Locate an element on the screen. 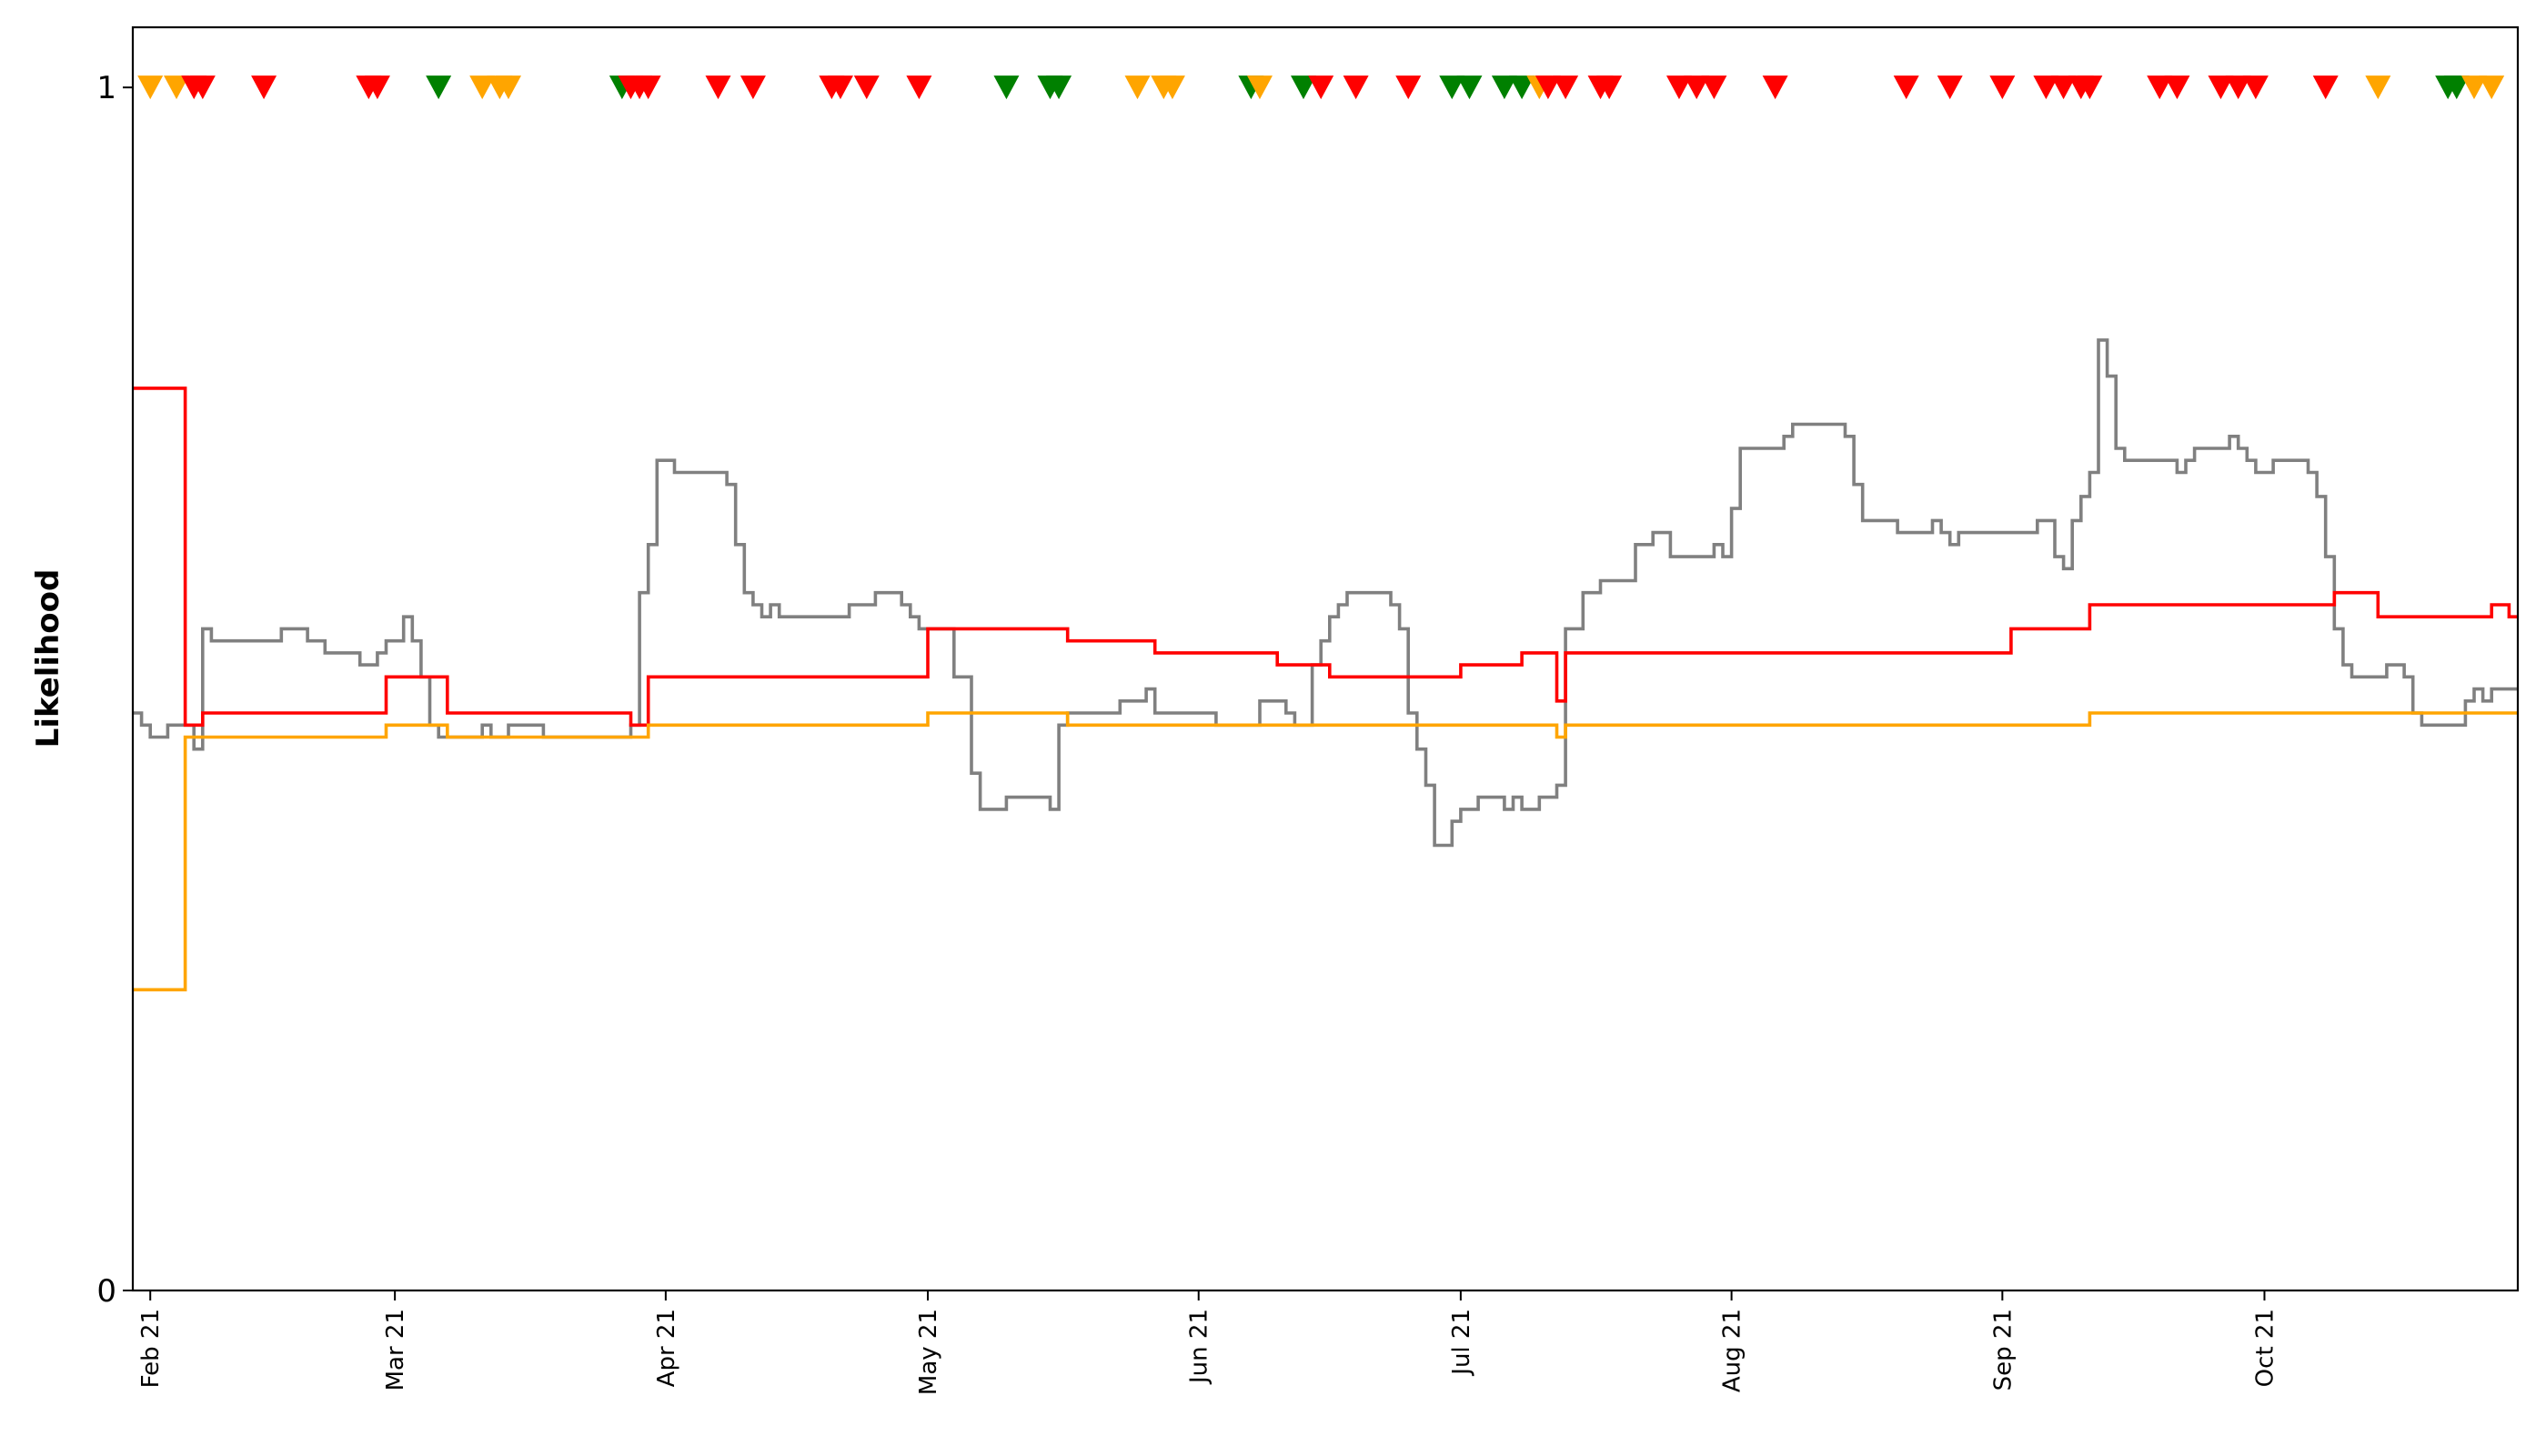  x-tick-label: May 21 is located at coordinates (929, 1352).